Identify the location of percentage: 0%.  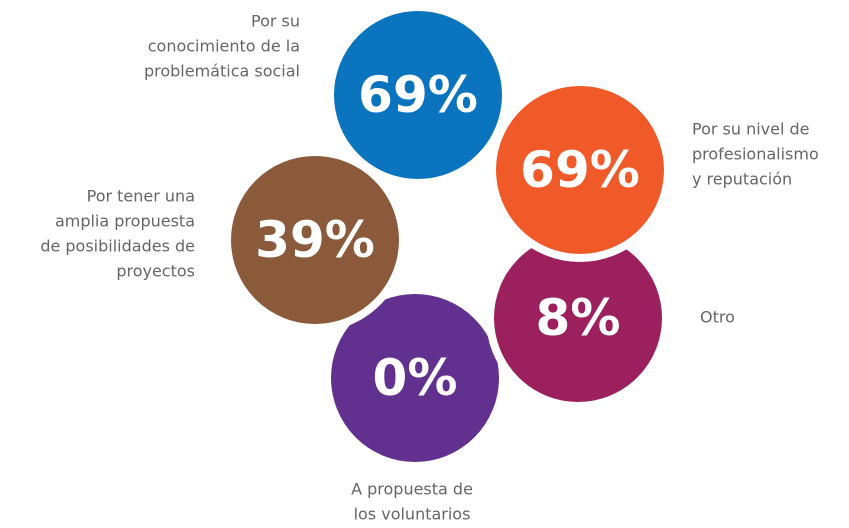
(415, 378).